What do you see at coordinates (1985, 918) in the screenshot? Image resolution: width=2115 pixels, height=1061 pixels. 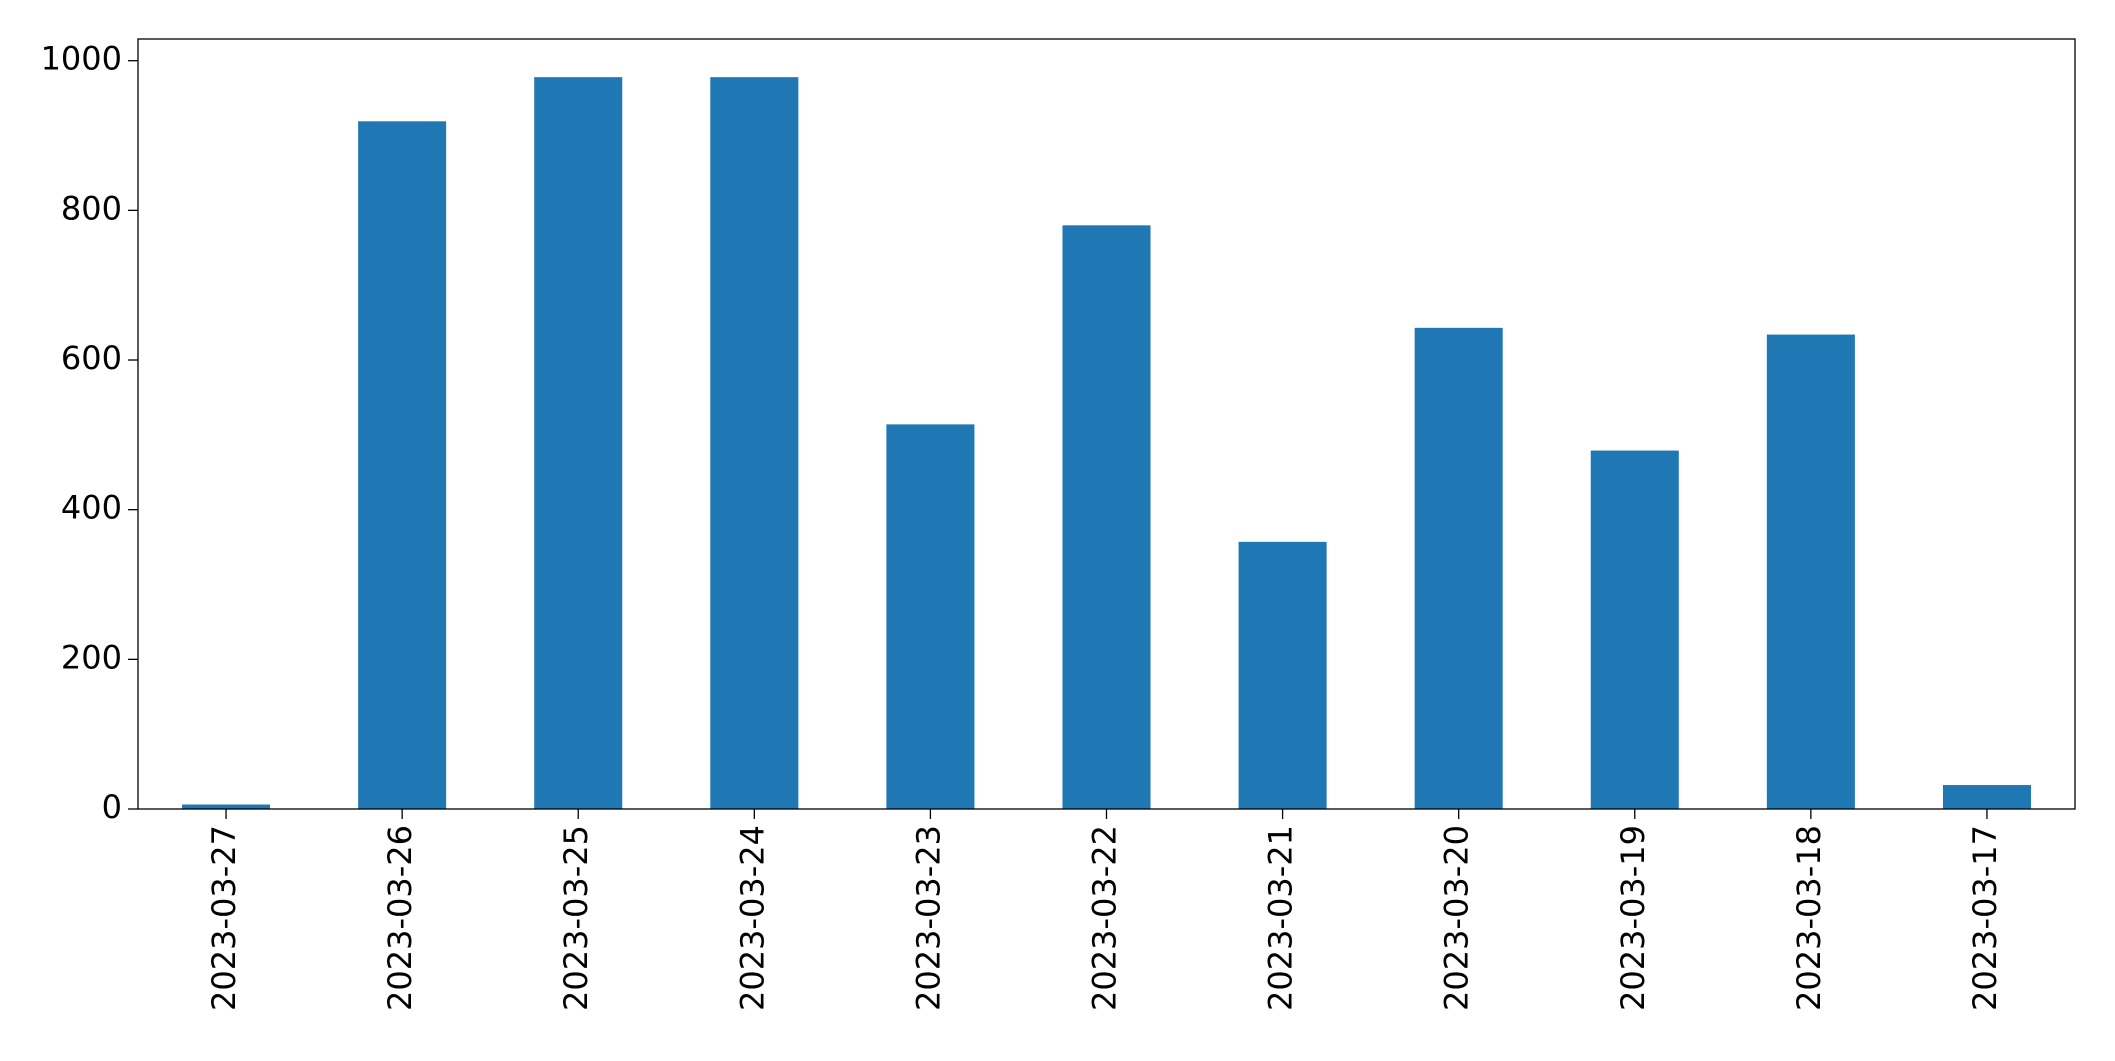 I see `x-tick-label: 2023-03-17` at bounding box center [1985, 918].